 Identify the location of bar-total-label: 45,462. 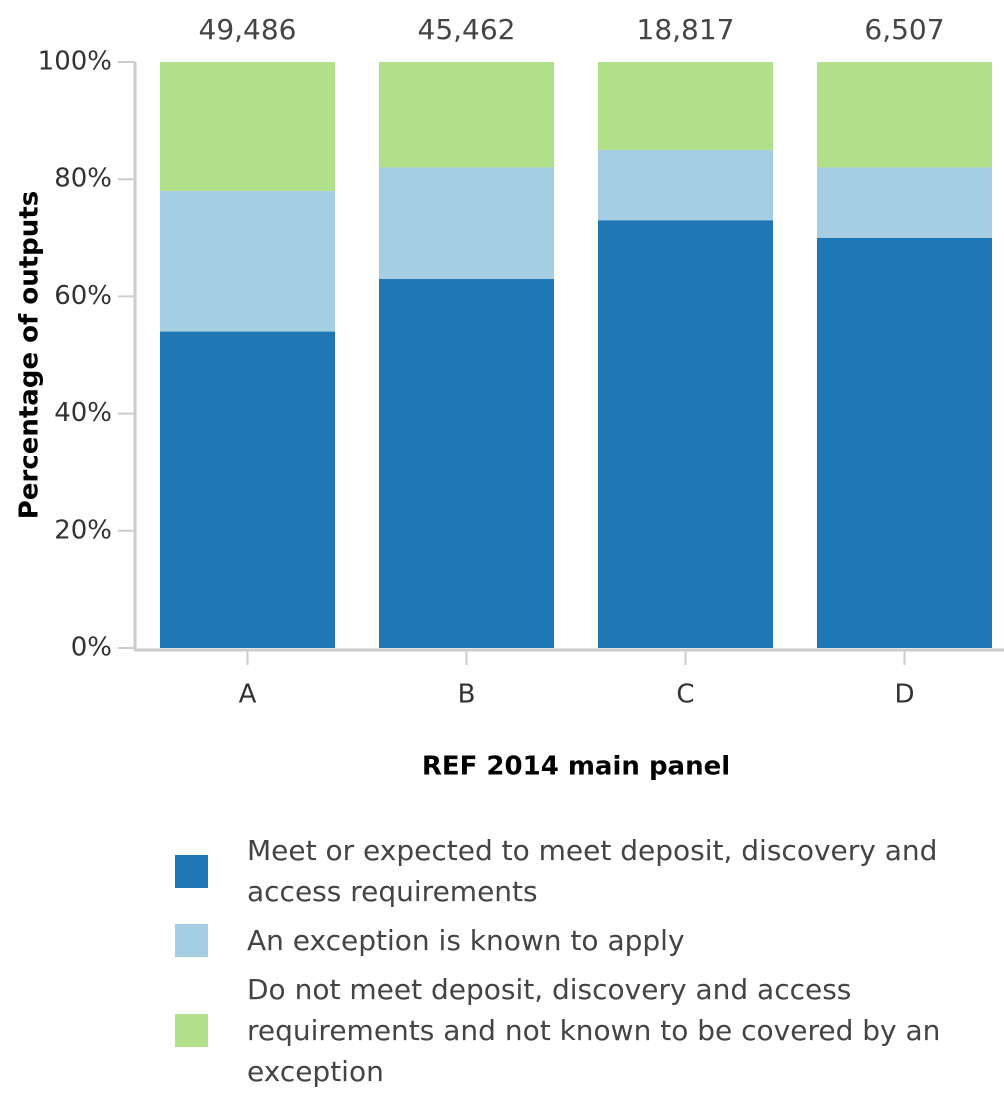
(467, 29).